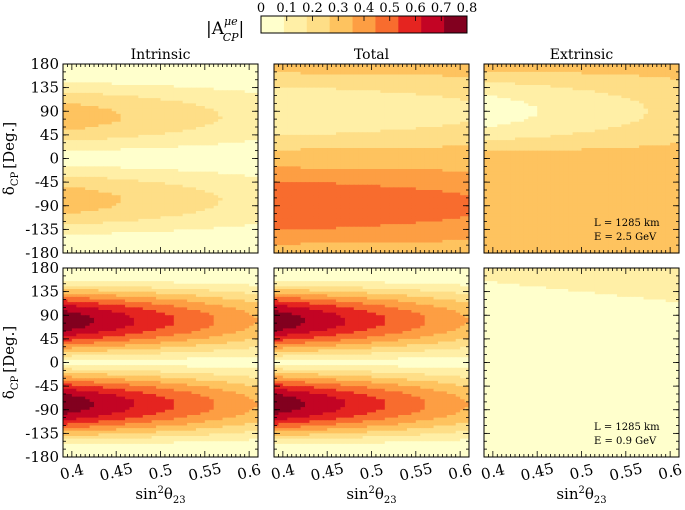 The height and width of the screenshot is (510, 685). I want to click on column-title: Total, so click(372, 55).